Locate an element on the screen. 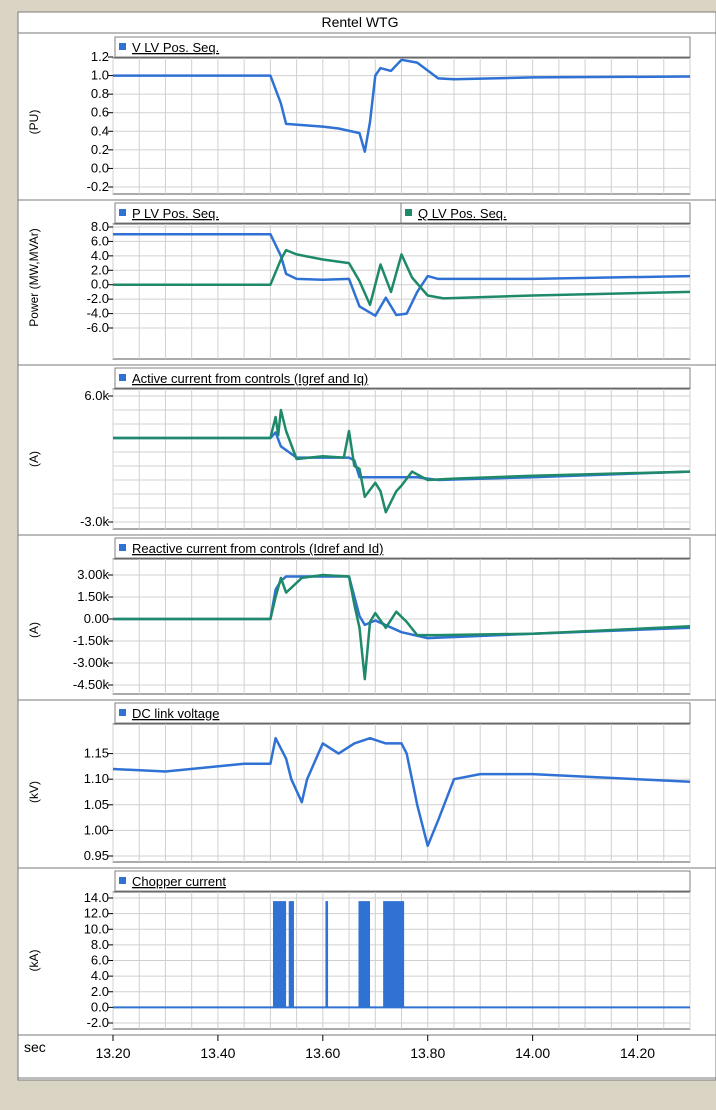 Image resolution: width=716 pixels, height=1110 pixels. legend-label: P LV Pos. Seq. is located at coordinates (175, 213).